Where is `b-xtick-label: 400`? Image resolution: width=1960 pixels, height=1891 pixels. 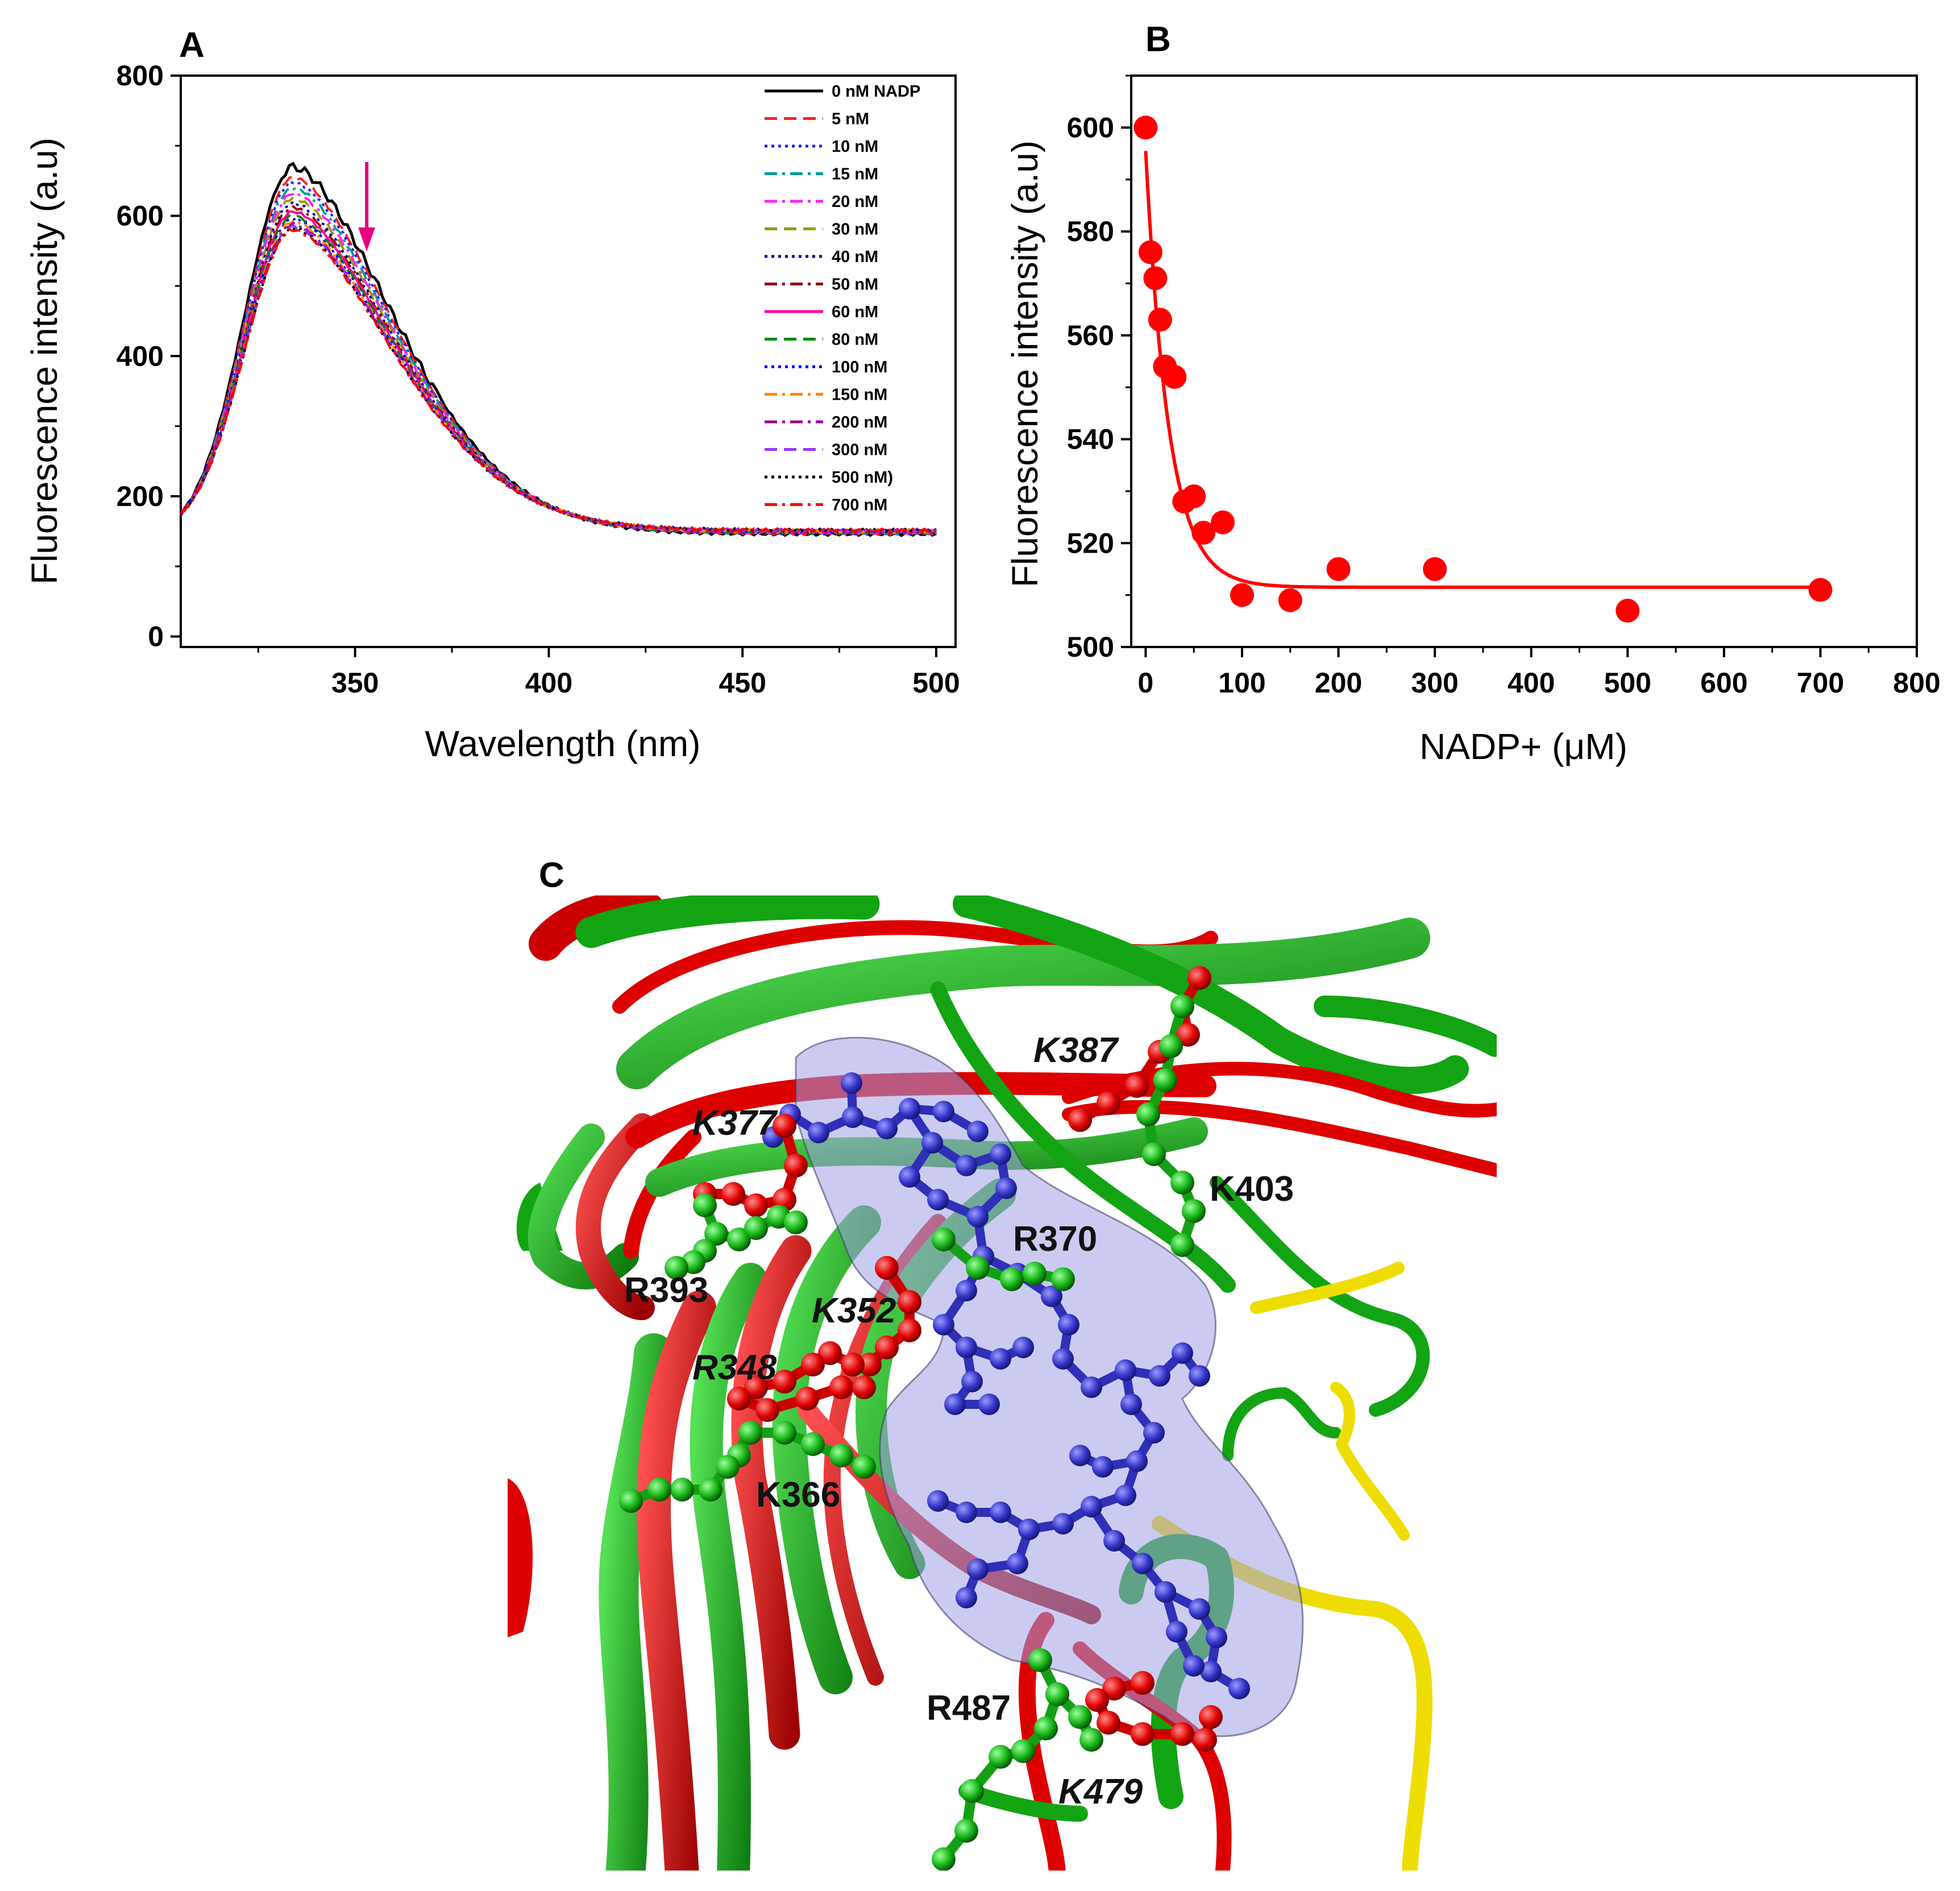 b-xtick-label: 400 is located at coordinates (1531, 683).